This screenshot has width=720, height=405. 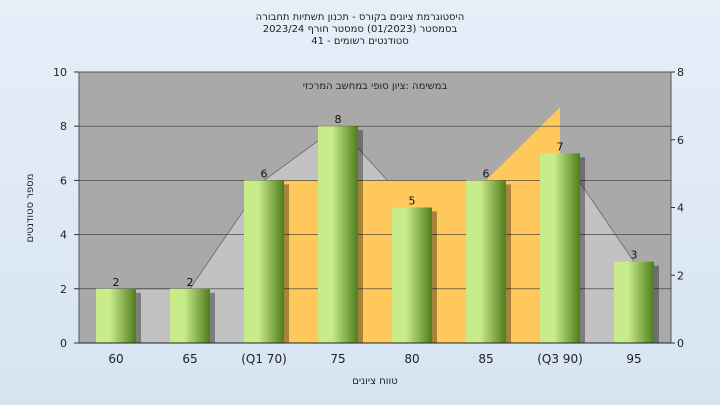 I want to click on x-axis-label: טווח ציונים, so click(x=374, y=381).